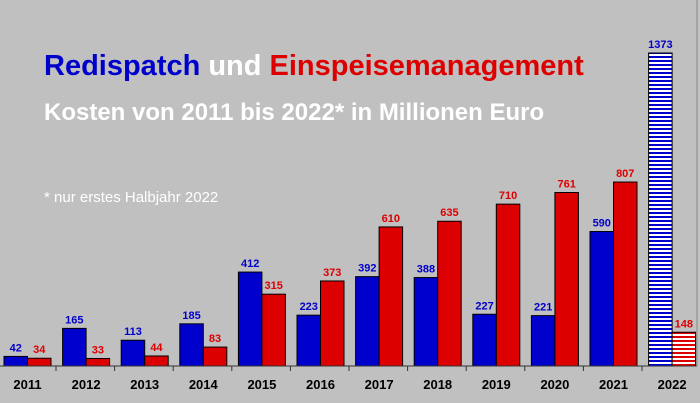 Image resolution: width=700 pixels, height=403 pixels. What do you see at coordinates (273, 286) in the screenshot?
I see `data-label-einspeisemanagement-2015: 315` at bounding box center [273, 286].